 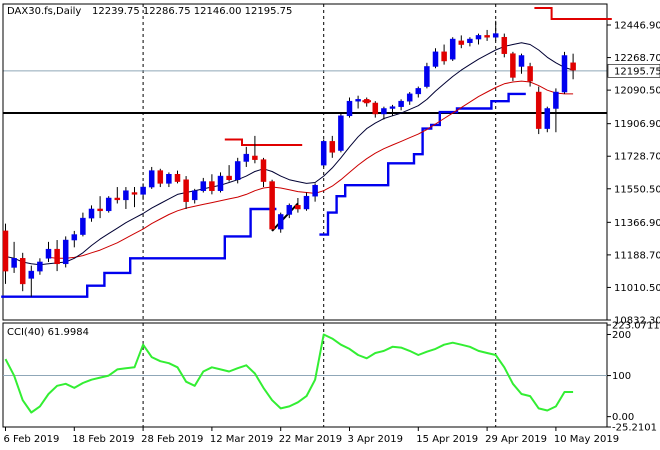 I want to click on price-tick-label: 11366.90, so click(x=637, y=223).